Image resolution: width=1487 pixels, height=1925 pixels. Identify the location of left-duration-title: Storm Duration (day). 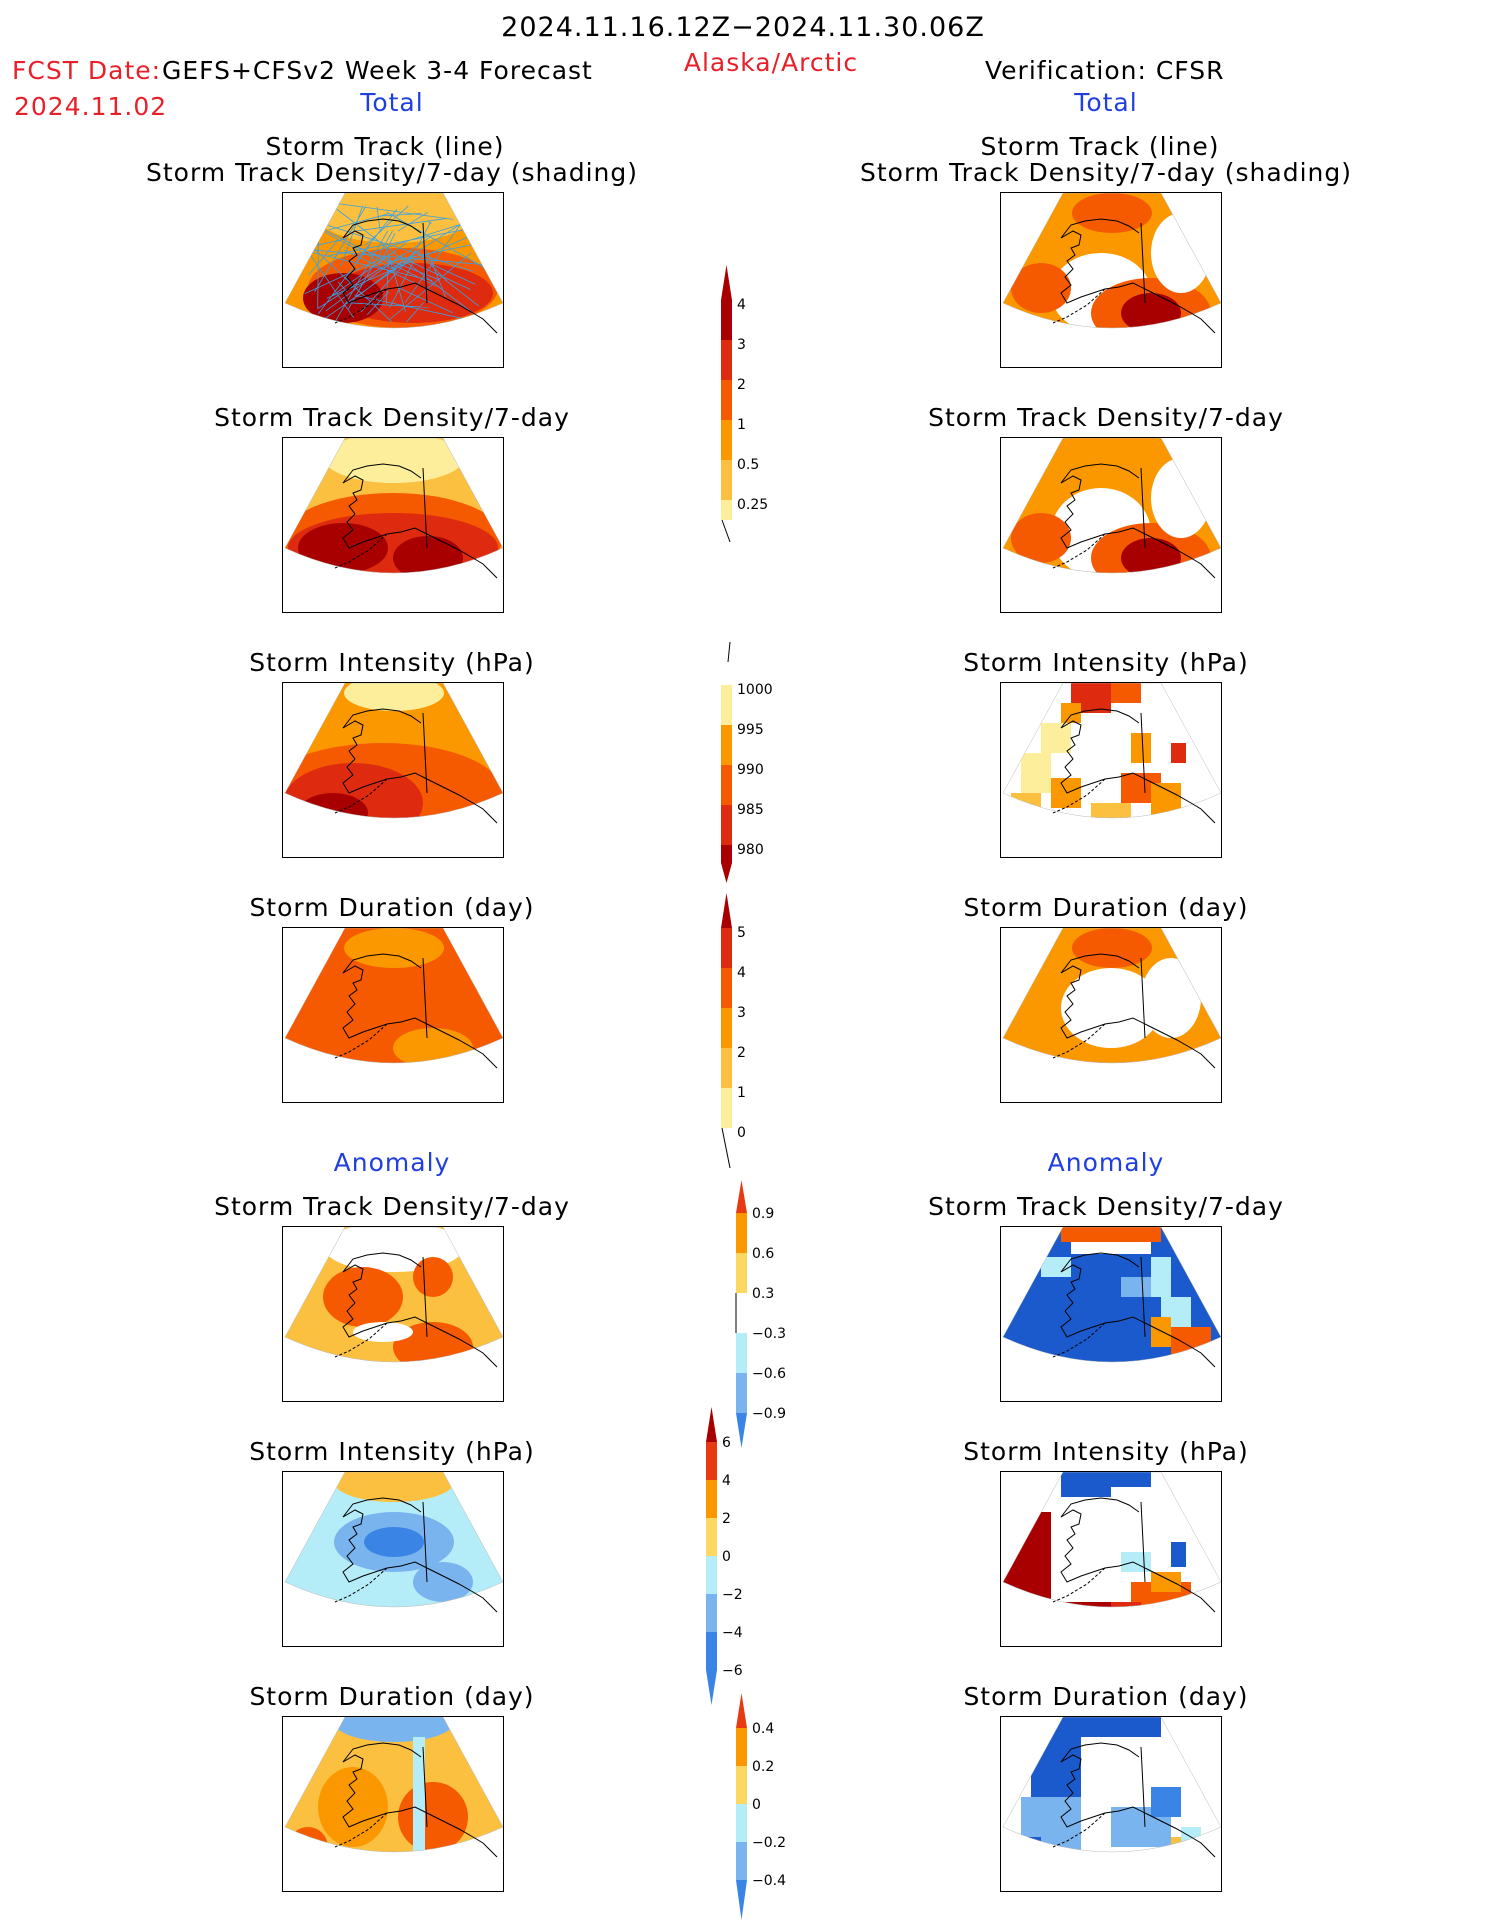
(392, 907).